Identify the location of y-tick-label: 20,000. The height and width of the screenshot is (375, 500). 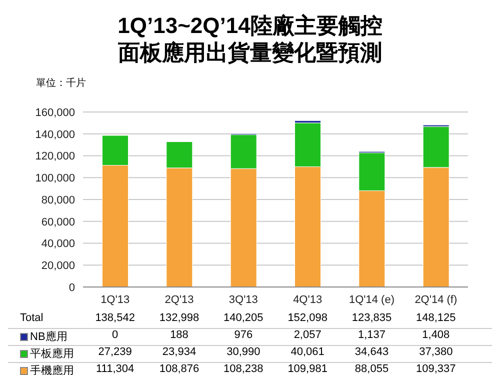
(58, 266).